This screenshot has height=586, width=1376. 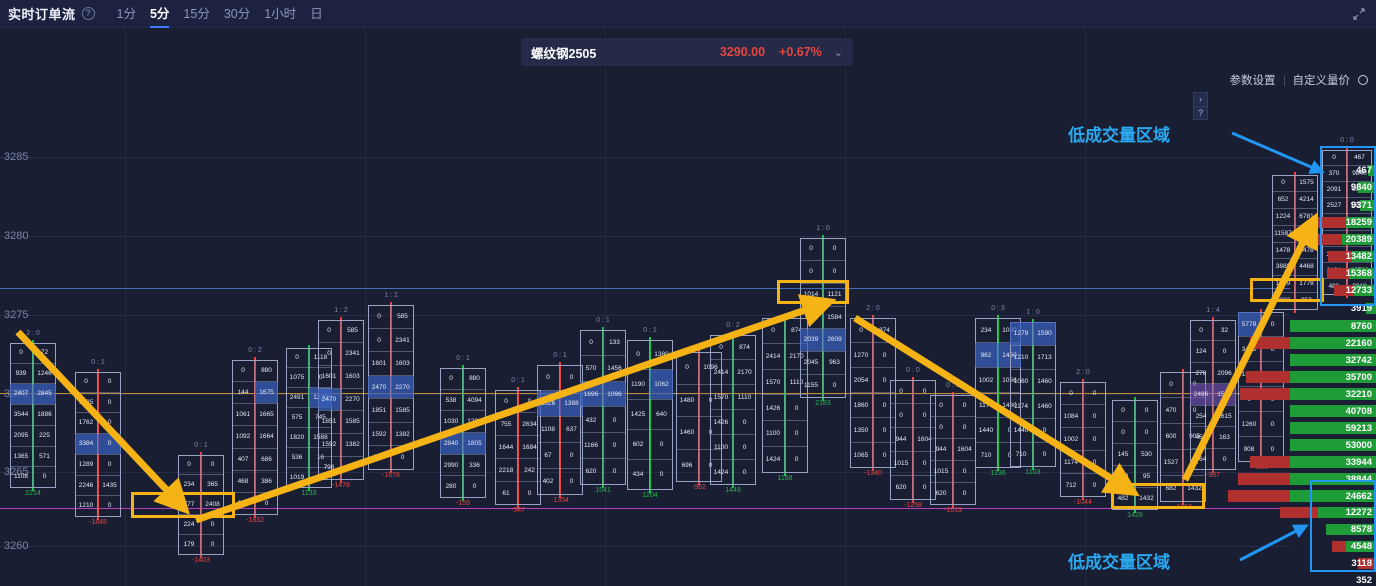 I want to click on footprint-candle: 0 : 1 0 1380 1190 1062 1425 640 602 0 434 0 1204, so click(x=650, y=413).